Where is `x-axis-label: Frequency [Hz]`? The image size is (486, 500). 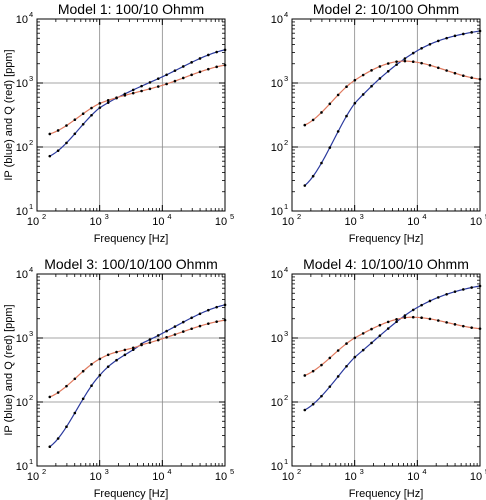 x-axis-label: Frequency [Hz] is located at coordinates (131, 239).